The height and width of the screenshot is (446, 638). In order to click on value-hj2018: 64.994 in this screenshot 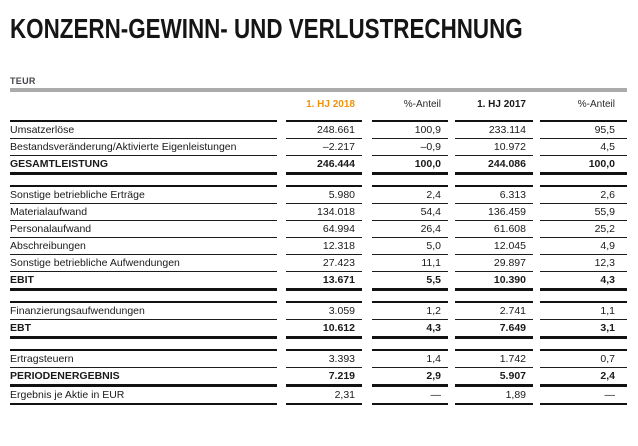, I will do `click(324, 228)`.